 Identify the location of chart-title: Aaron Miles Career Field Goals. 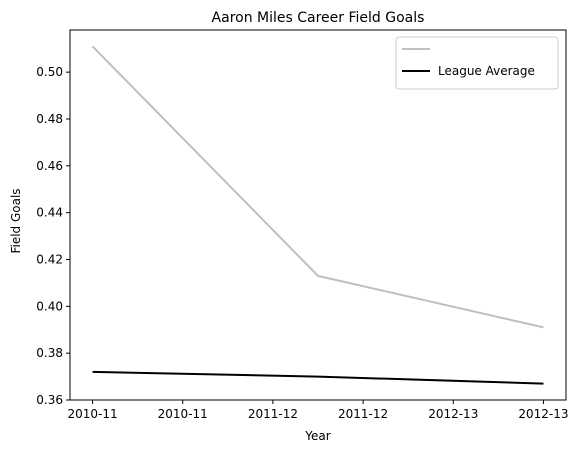
(318, 18).